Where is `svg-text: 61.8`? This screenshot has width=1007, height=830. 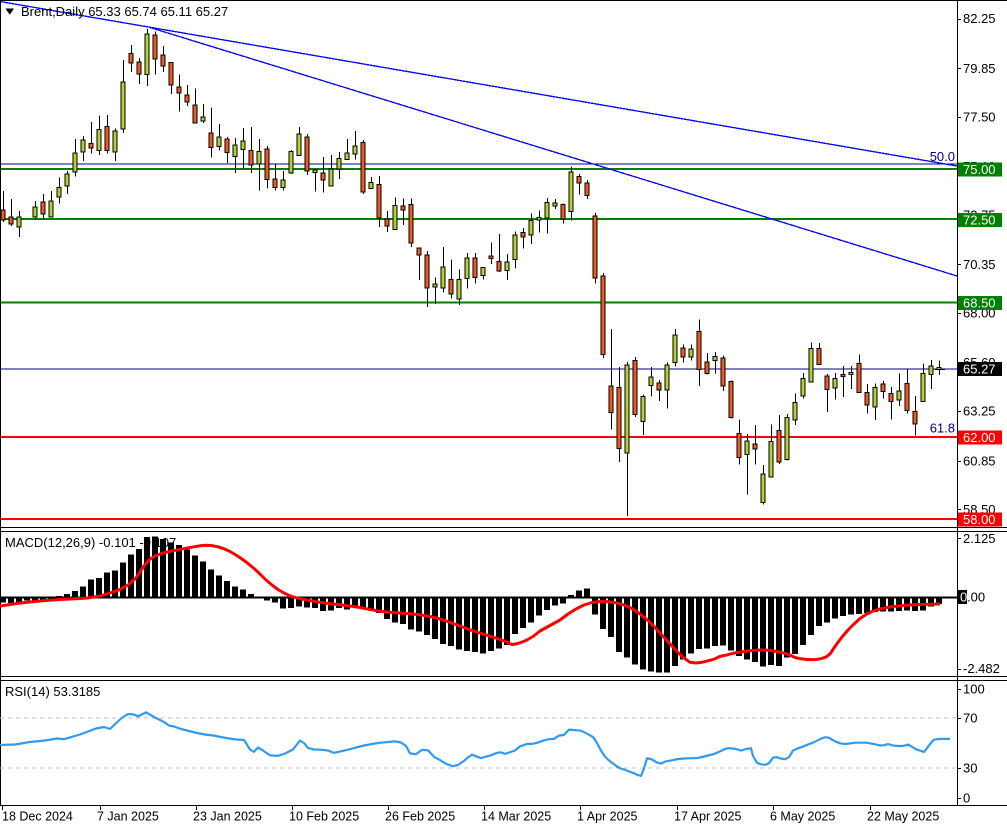 svg-text: 61.8 is located at coordinates (942, 428).